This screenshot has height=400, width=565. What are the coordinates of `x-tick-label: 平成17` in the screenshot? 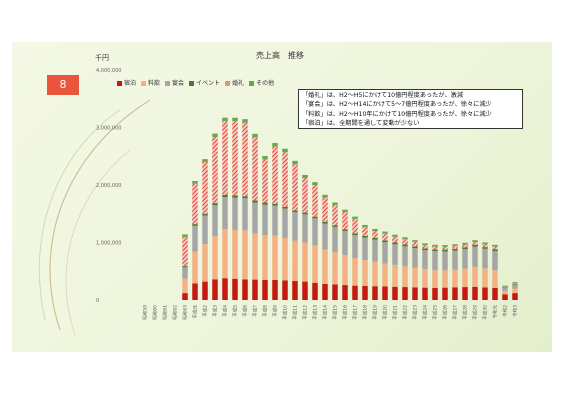 It's located at (355, 312).